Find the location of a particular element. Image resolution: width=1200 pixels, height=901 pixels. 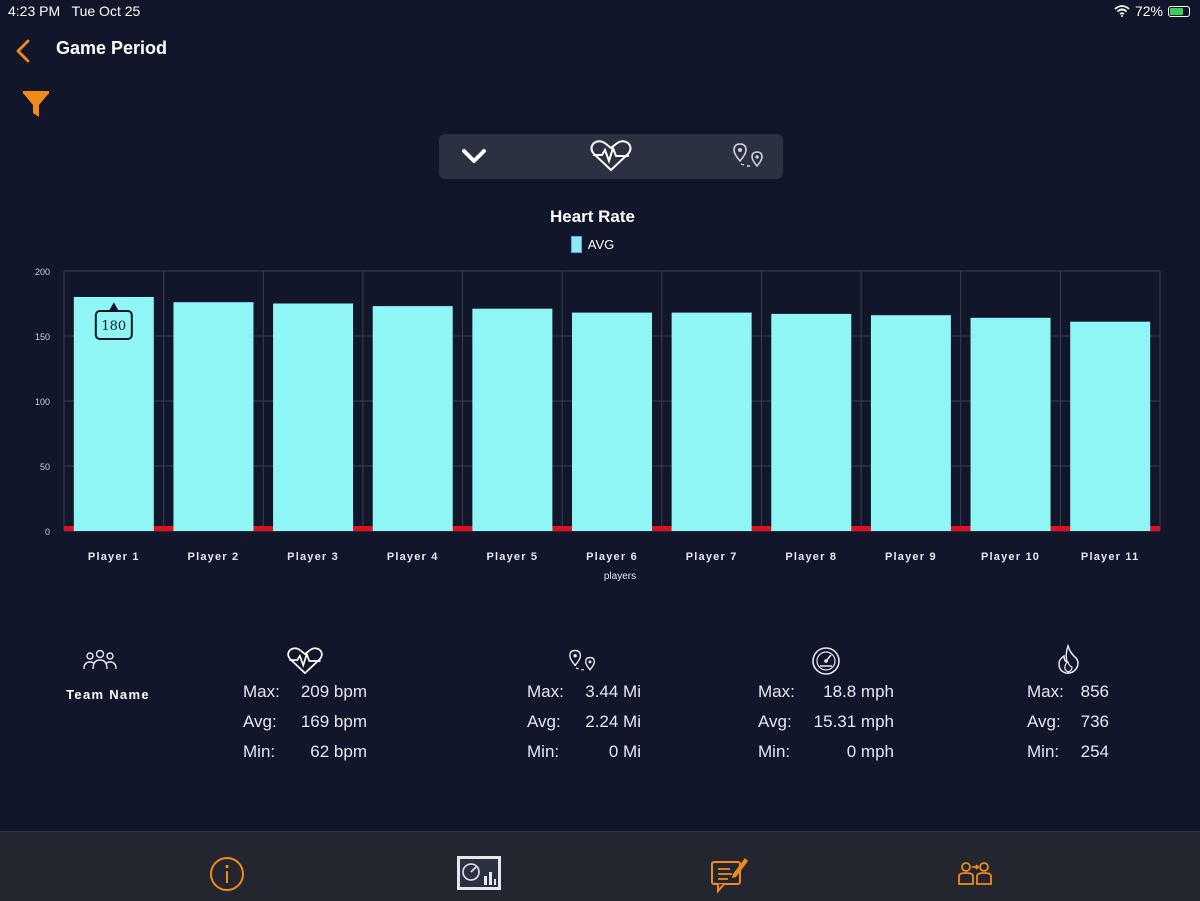

tooltip-pointer is located at coordinates (114, 307).